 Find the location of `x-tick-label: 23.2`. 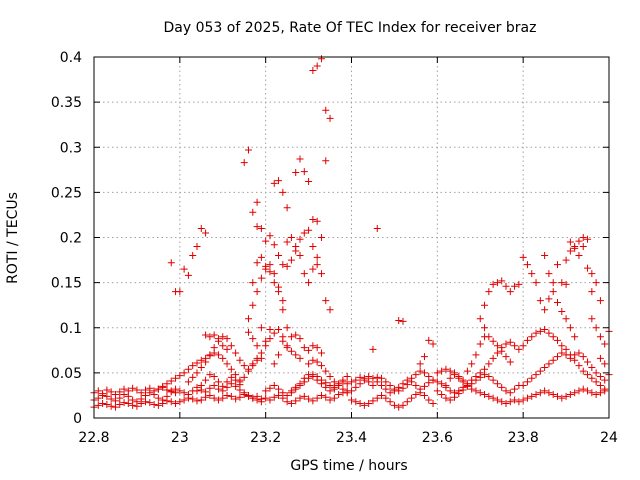

x-tick-label: 23.2 is located at coordinates (265, 438).